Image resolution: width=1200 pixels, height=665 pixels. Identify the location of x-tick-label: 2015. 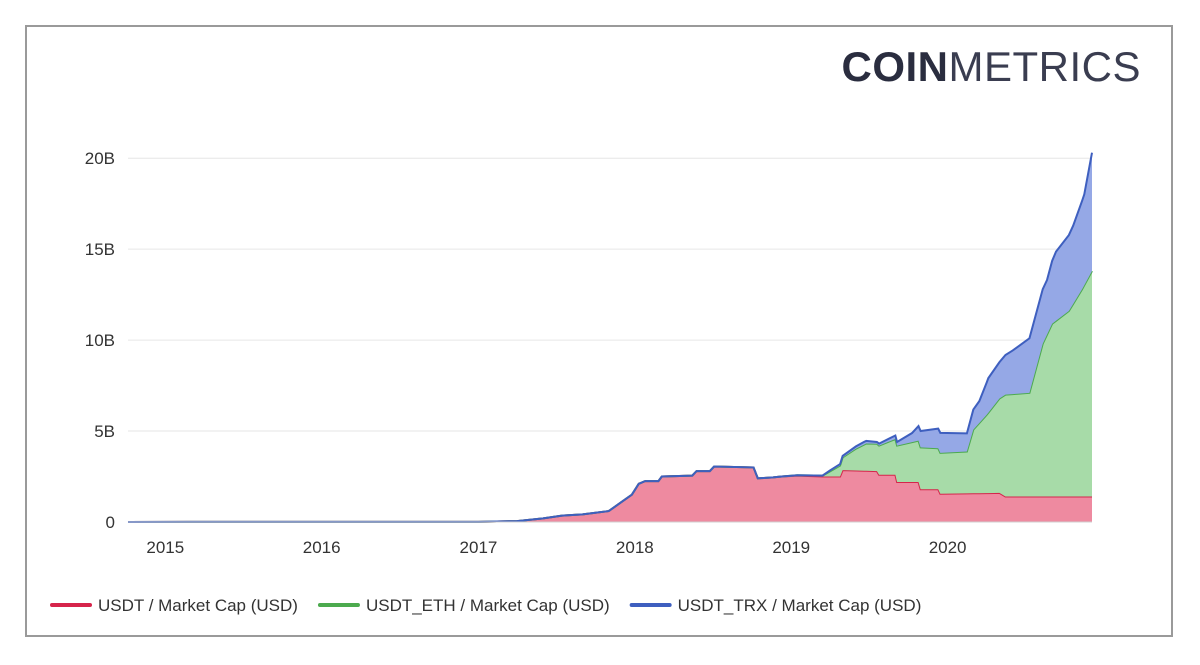
(165, 547).